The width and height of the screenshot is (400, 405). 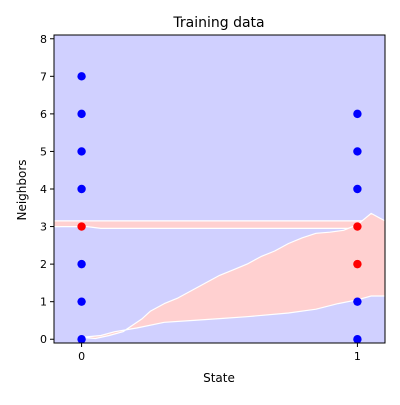 What do you see at coordinates (43, 302) in the screenshot?
I see `y-tick-label-1: 1` at bounding box center [43, 302].